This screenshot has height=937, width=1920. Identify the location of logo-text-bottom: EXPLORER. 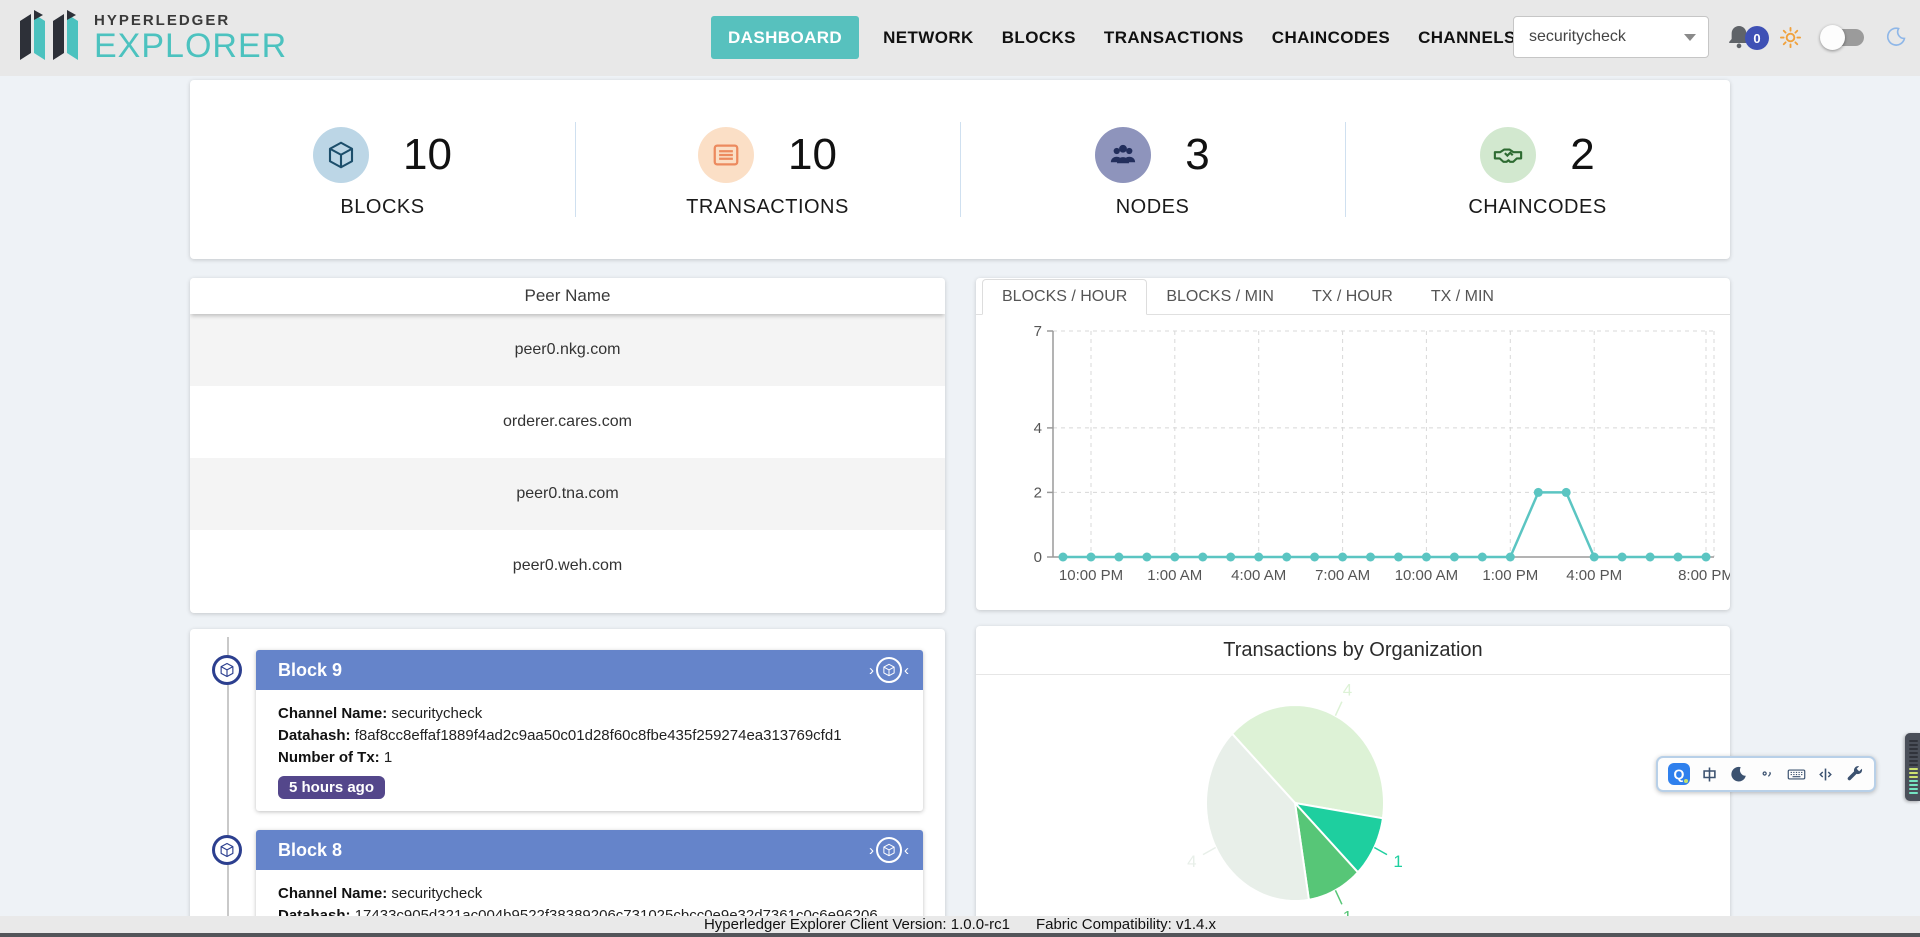
(191, 45).